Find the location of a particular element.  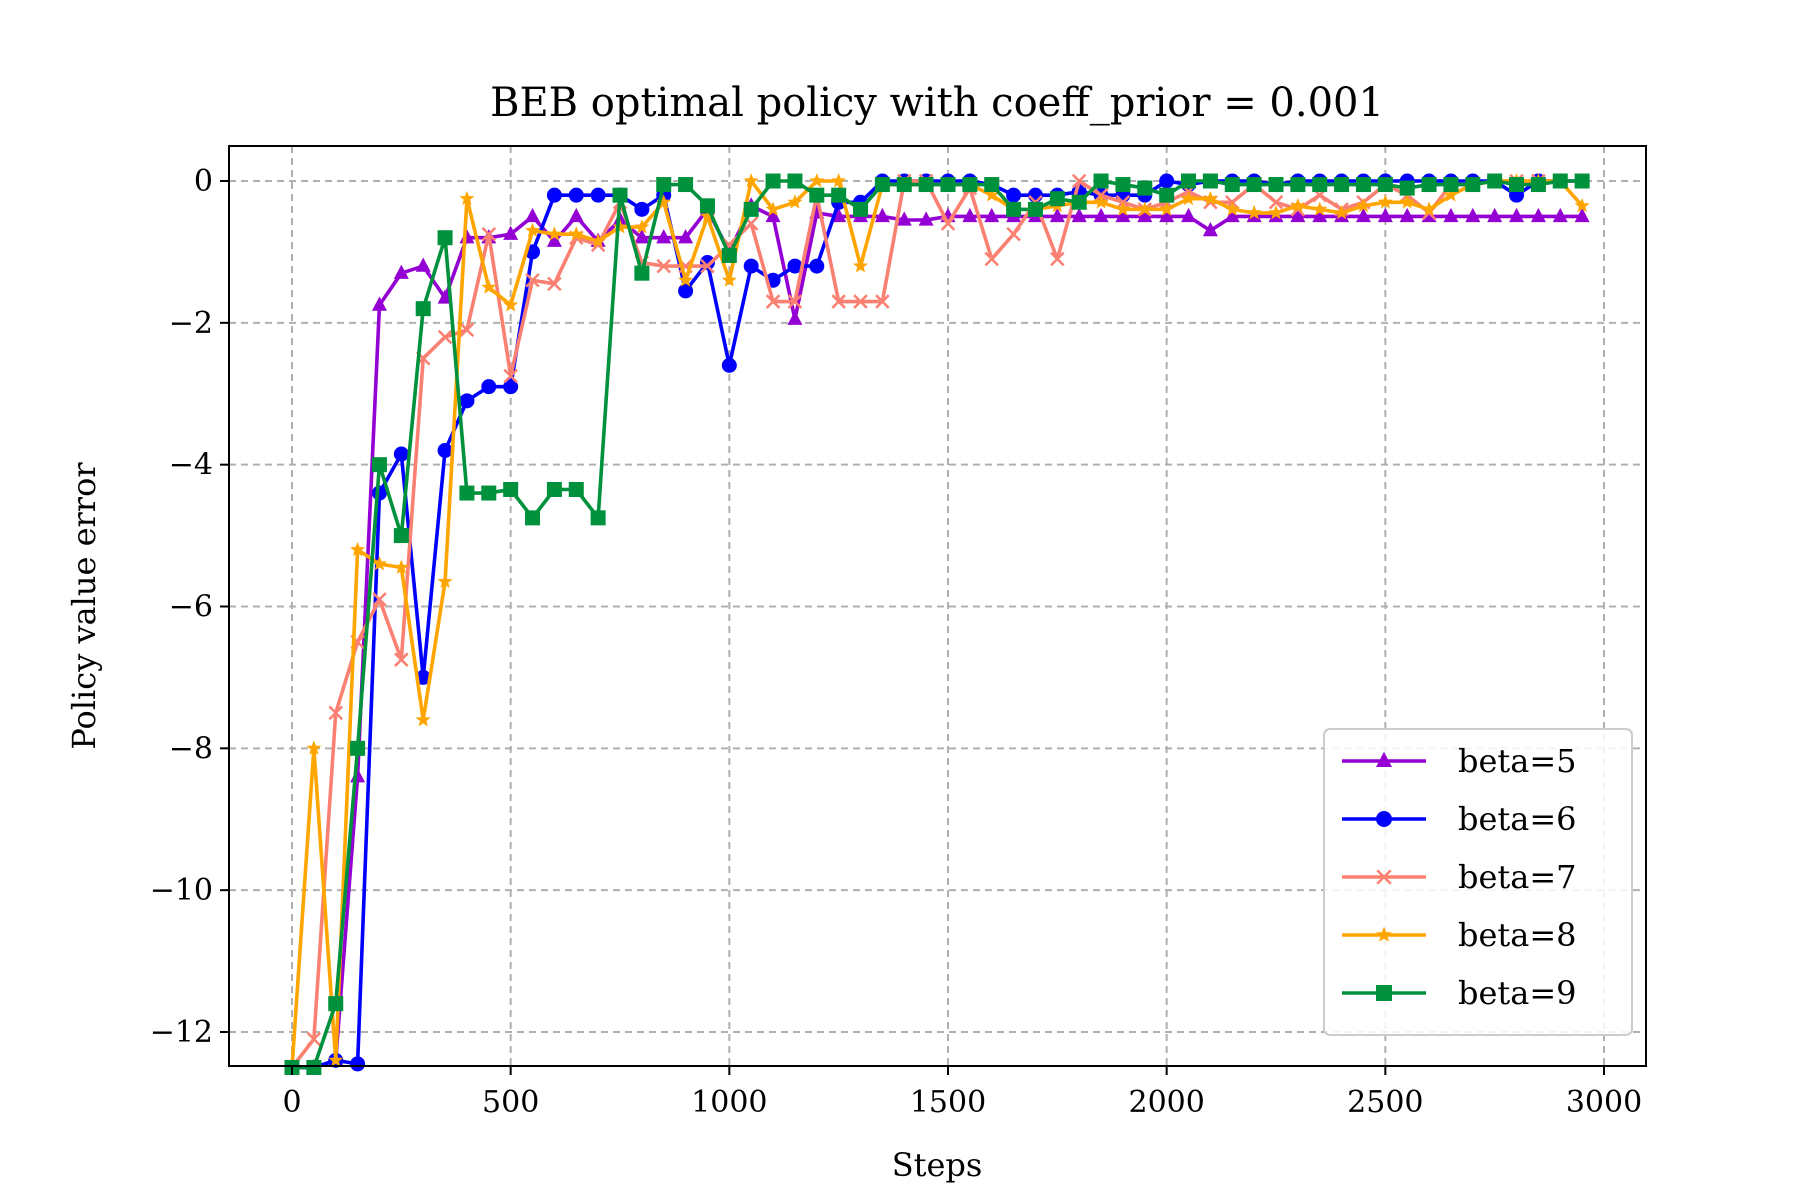

legend-item: beta=5 is located at coordinates (1459, 761).